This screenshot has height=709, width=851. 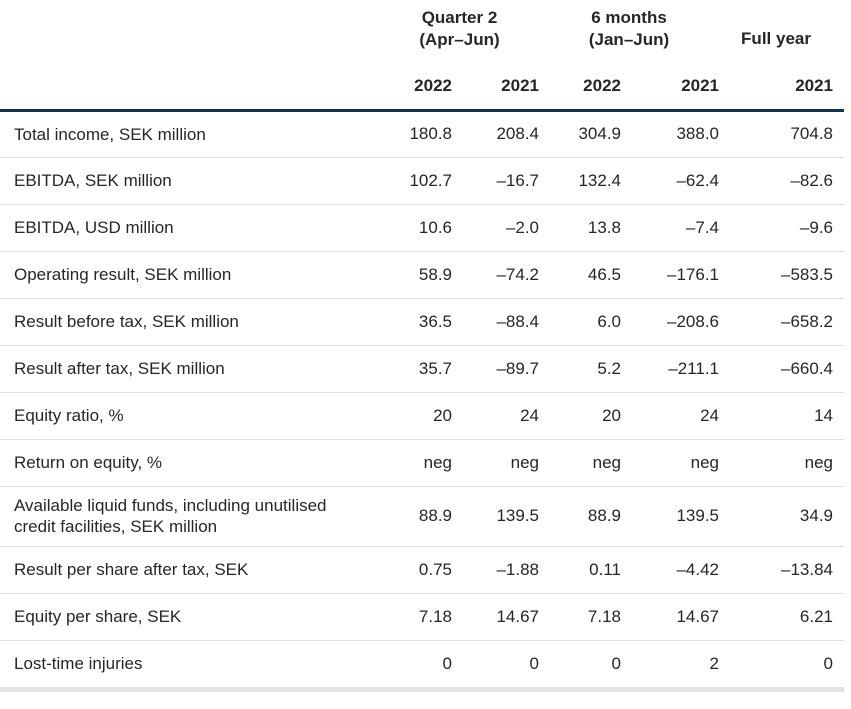 What do you see at coordinates (693, 274) in the screenshot?
I see `value-cell: –176.1` at bounding box center [693, 274].